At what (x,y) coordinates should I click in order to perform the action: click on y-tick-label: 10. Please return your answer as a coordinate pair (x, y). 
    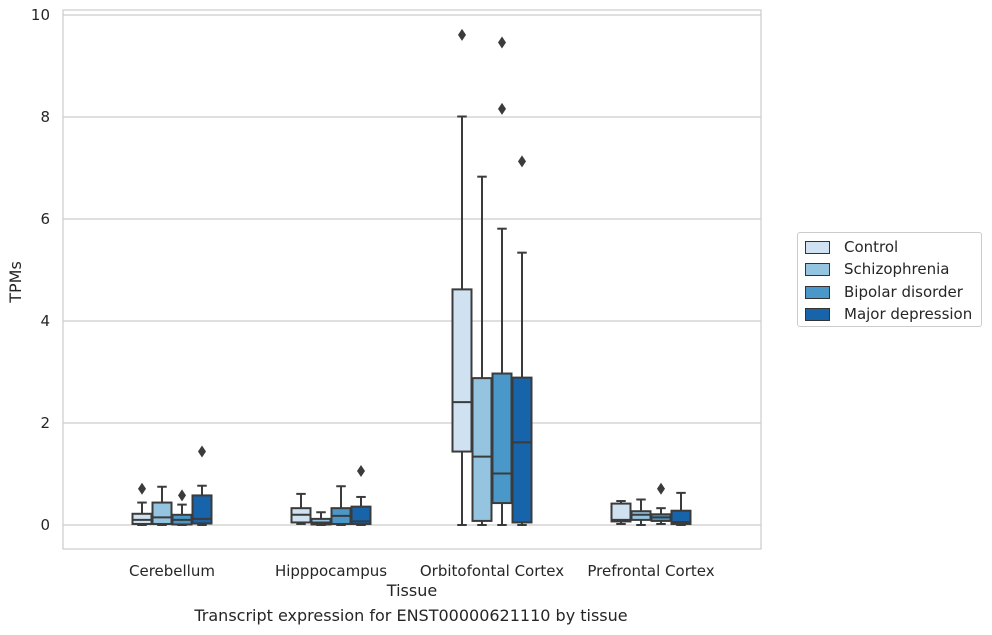
    Looking at the image, I should click on (40, 15).